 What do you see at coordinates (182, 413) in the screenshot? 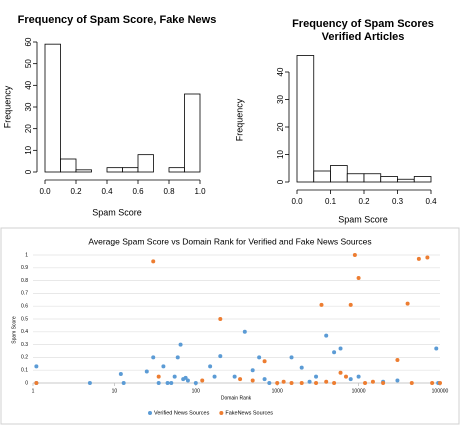
I see `legend-label: Verified News Sources` at bounding box center [182, 413].